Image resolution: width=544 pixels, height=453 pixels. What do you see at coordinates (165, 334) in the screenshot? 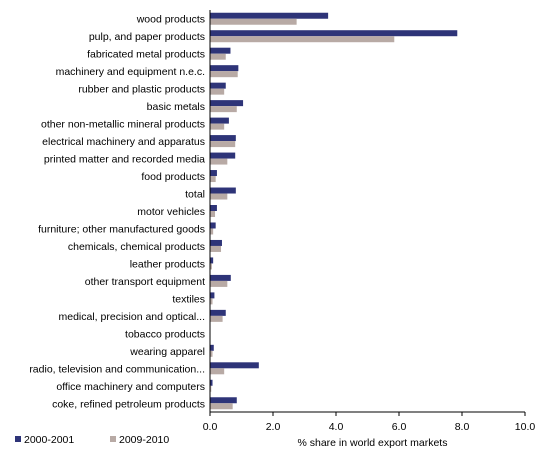
I see `category-label: tobacco products` at bounding box center [165, 334].